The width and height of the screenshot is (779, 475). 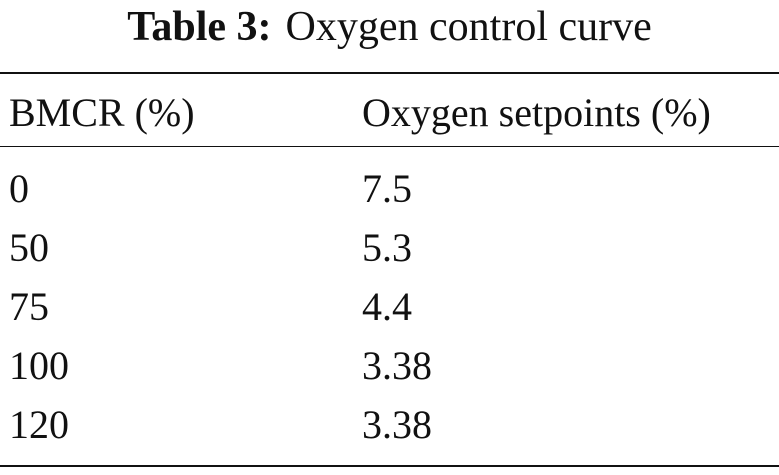 What do you see at coordinates (199, 27) in the screenshot?
I see `table-caption-label: Table 3:` at bounding box center [199, 27].